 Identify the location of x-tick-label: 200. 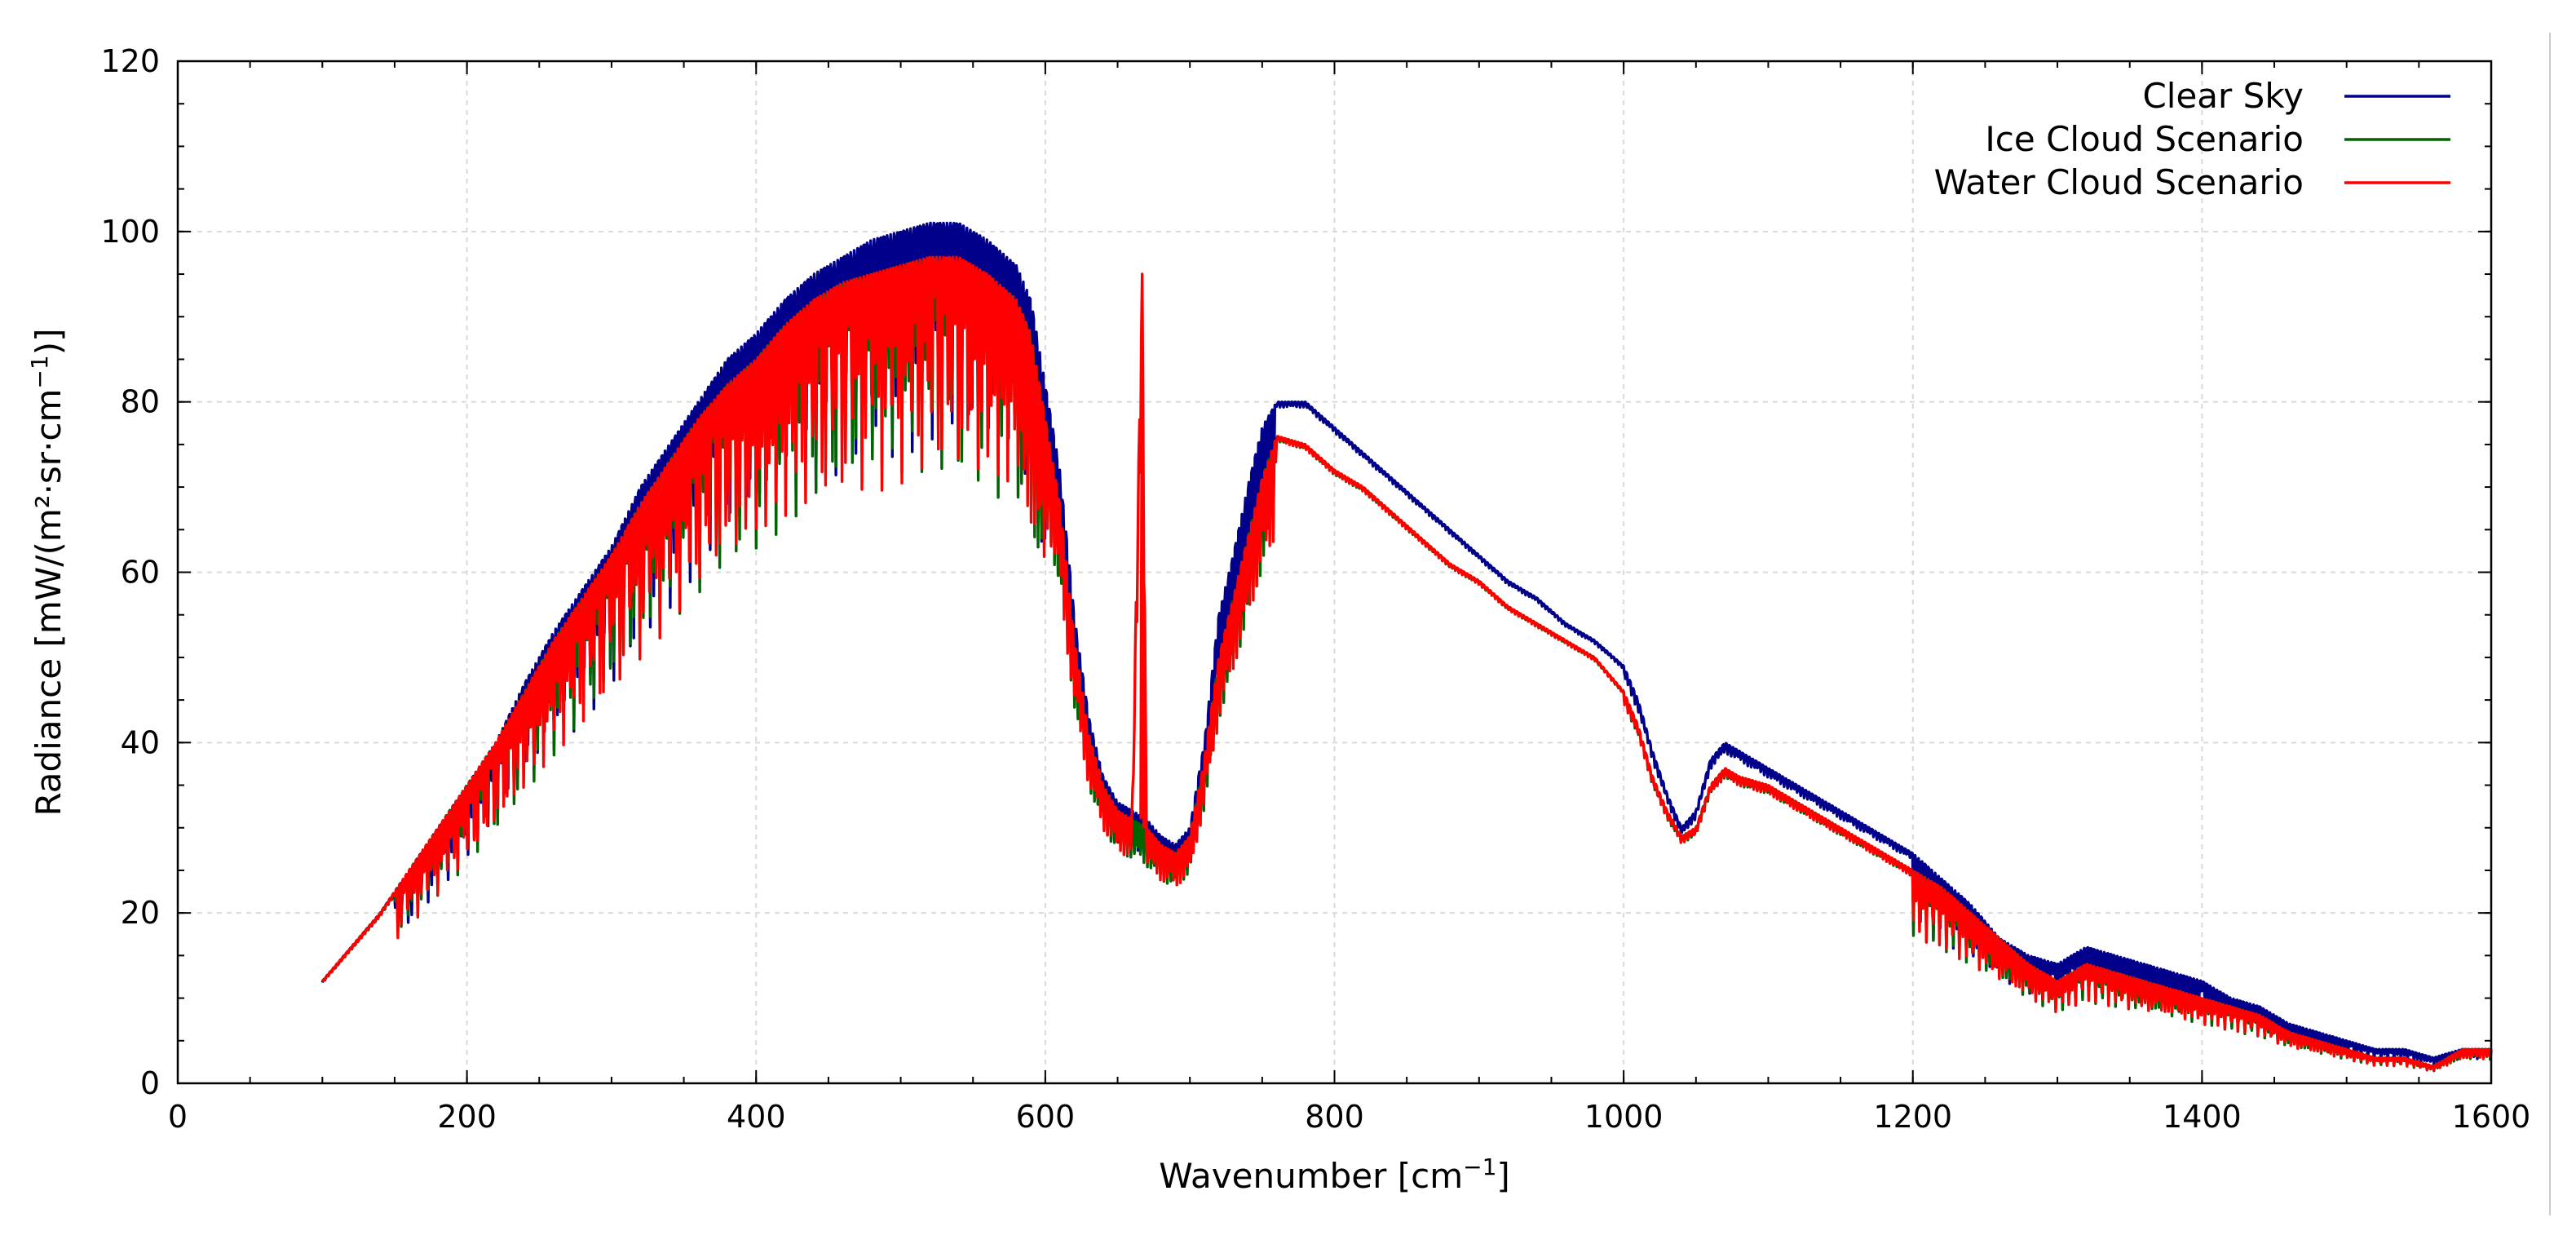
(467, 1117).